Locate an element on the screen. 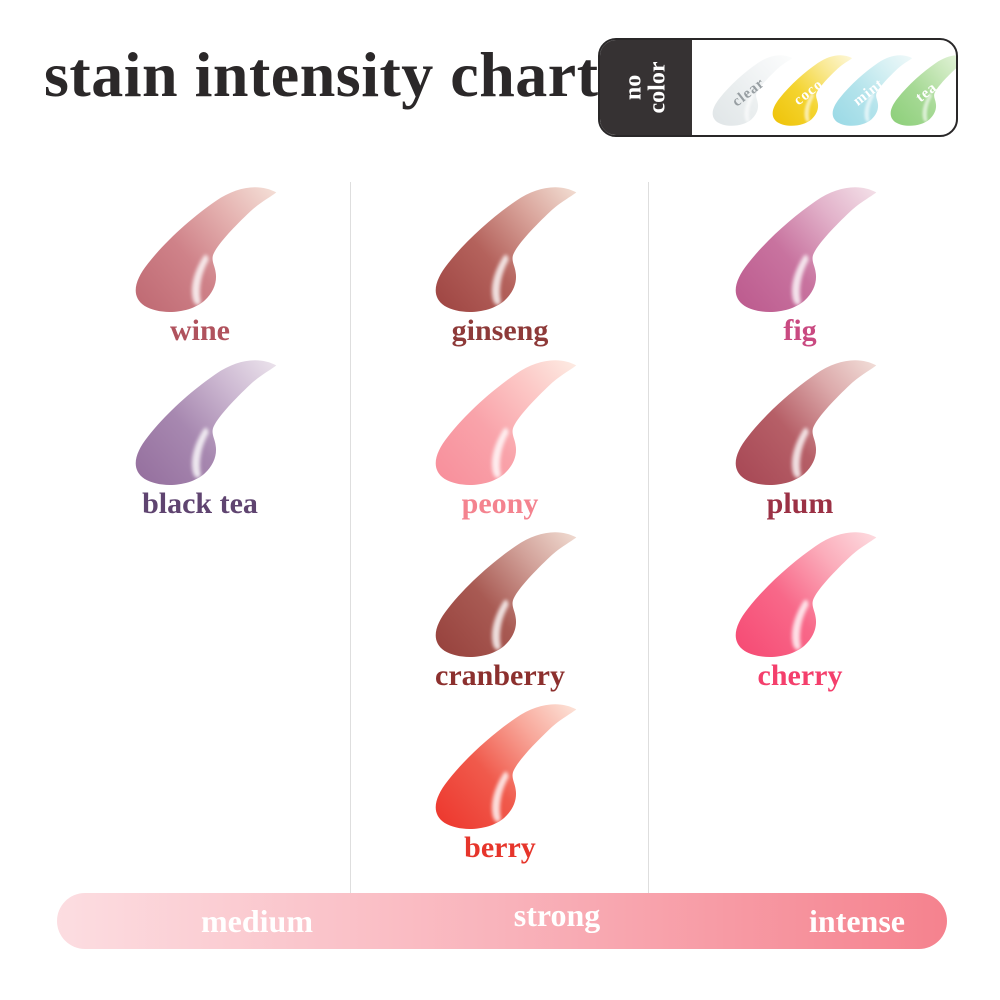 This screenshot has width=1000, height=1000. scale-label-intense: intense is located at coordinates (857, 921).